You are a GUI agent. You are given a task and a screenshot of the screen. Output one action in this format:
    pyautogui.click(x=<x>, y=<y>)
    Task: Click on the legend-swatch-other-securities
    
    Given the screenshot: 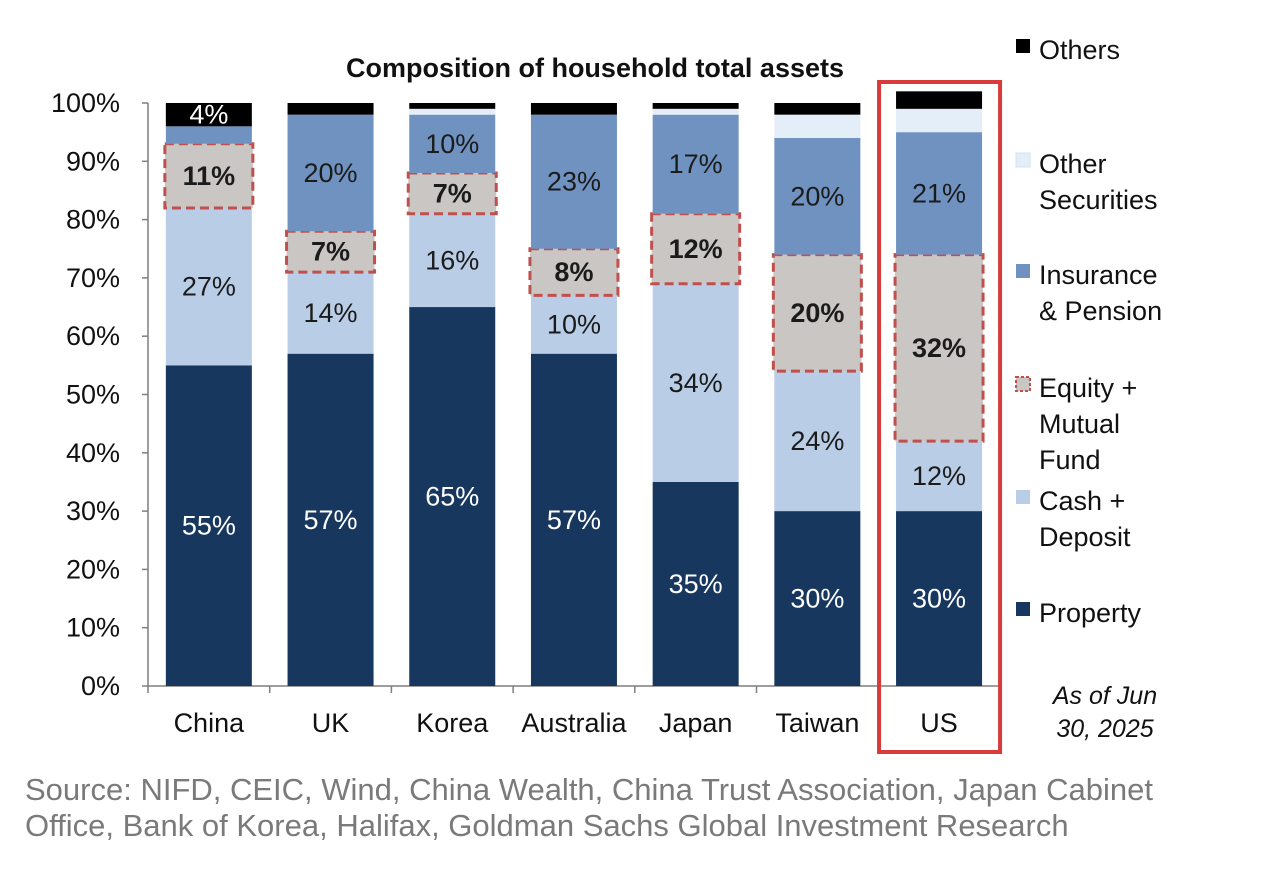 What is the action you would take?
    pyautogui.click(x=1023, y=160)
    